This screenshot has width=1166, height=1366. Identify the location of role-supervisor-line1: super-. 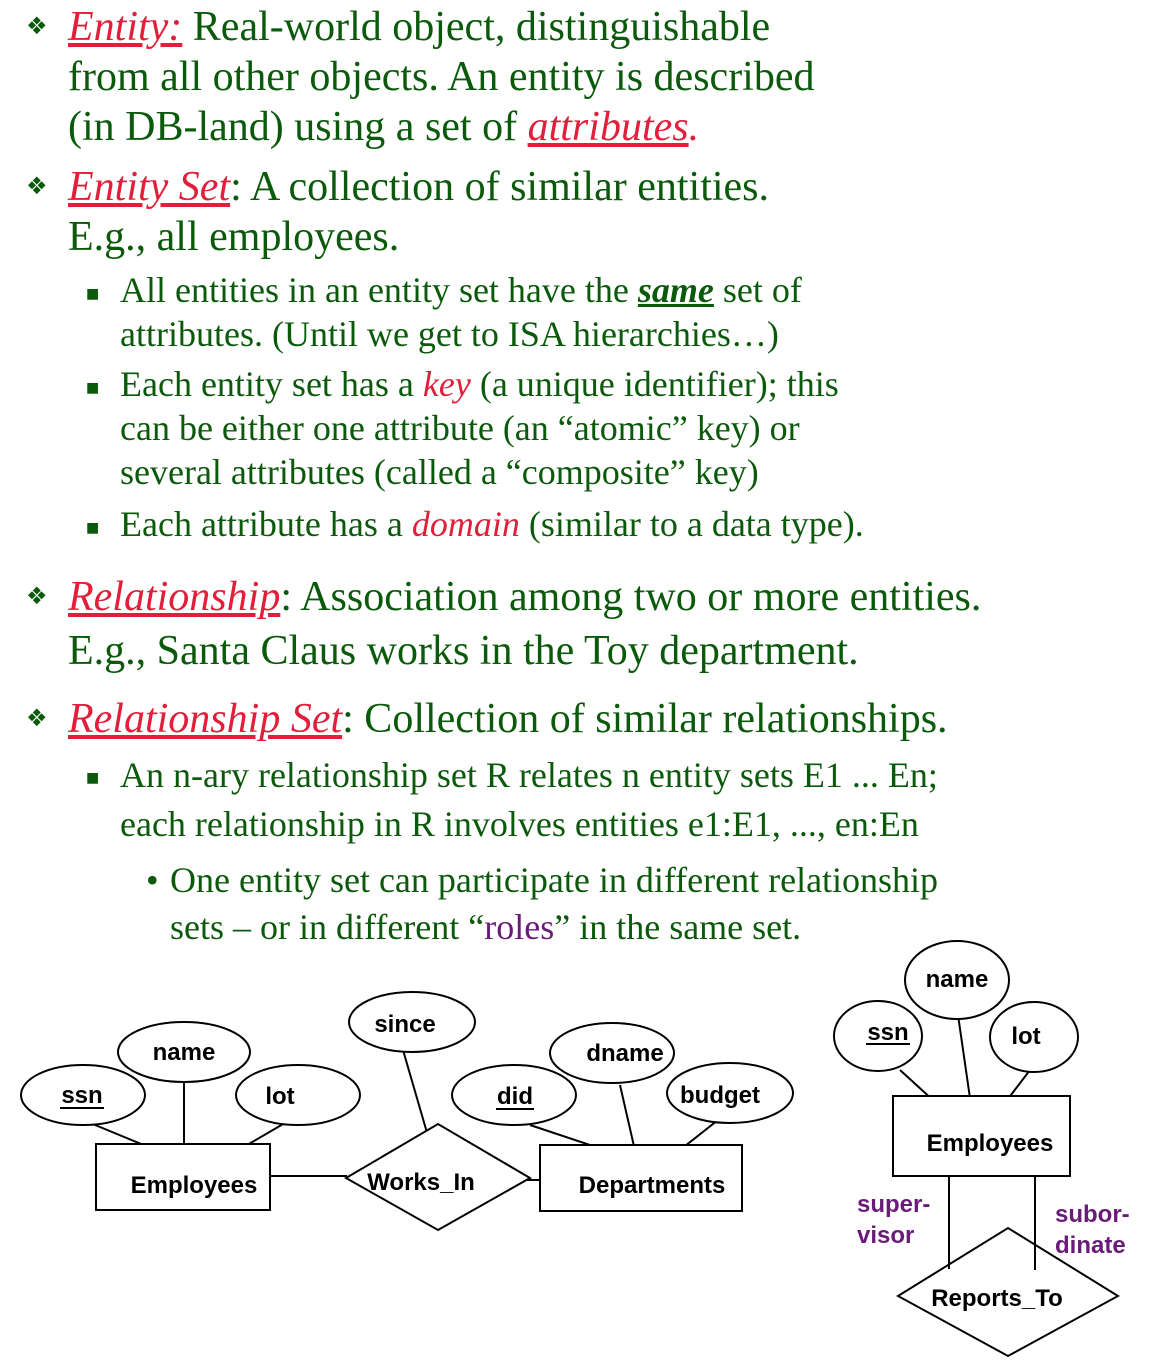
(893, 1204).